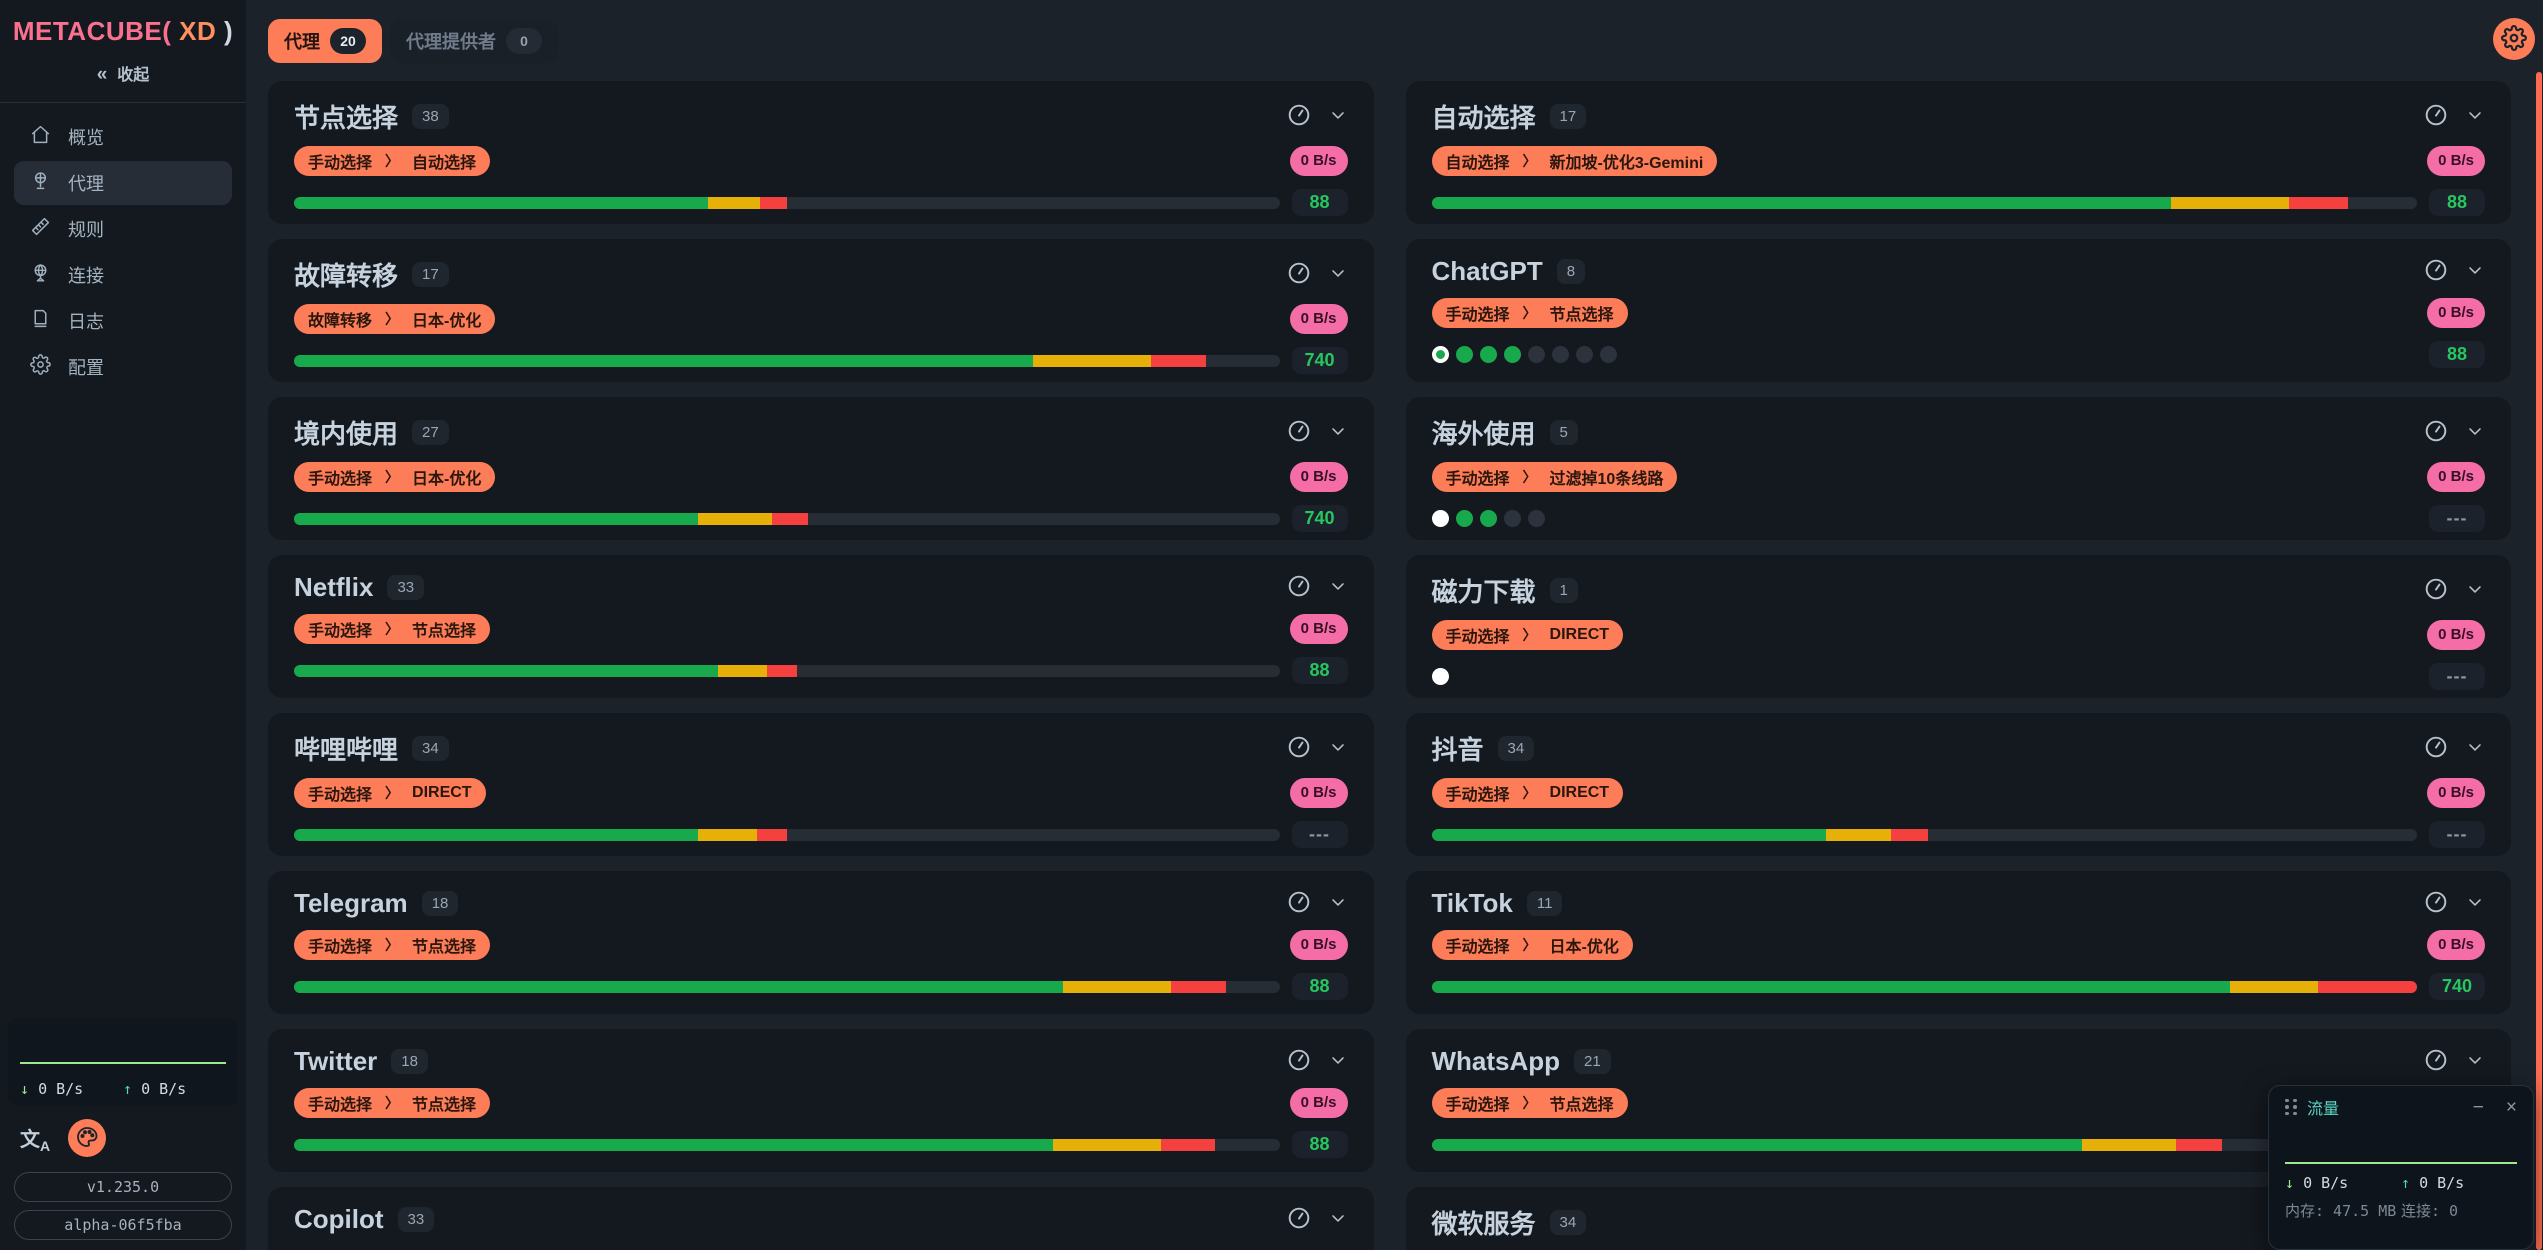 The height and width of the screenshot is (1250, 2543). Describe the element at coordinates (821, 432) in the screenshot. I see `card-header: 境内使用 27` at that location.